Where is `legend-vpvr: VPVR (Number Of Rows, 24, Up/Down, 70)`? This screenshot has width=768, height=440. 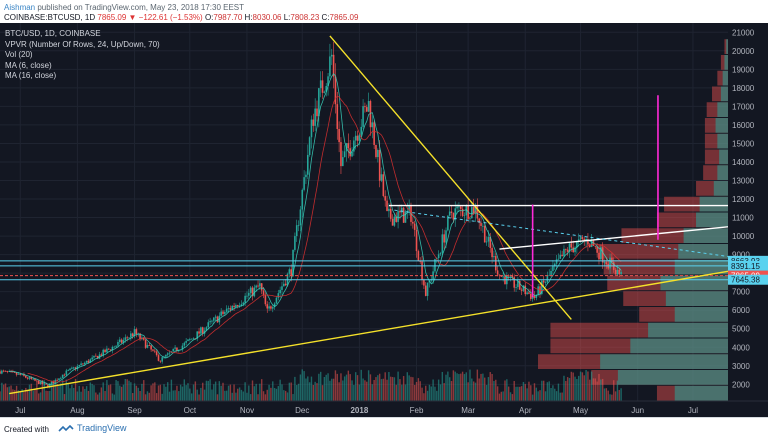 legend-vpvr: VPVR (Number Of Rows, 24, Up/Down, 70) is located at coordinates (82, 44).